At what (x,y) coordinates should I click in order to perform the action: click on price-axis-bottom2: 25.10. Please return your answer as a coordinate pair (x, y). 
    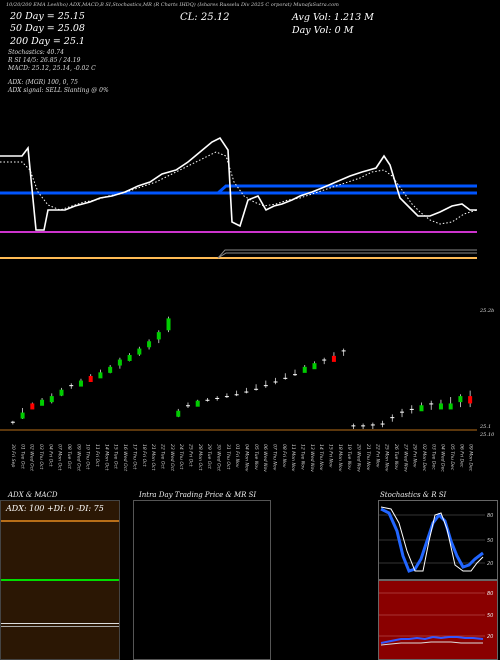
    Looking at the image, I should click on (487, 435).